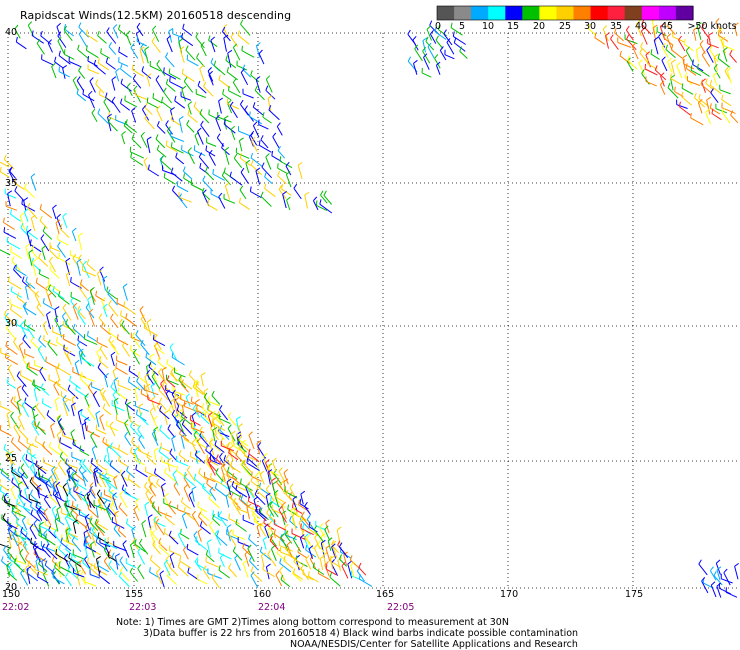 The height and width of the screenshot is (650, 740). Describe the element at coordinates (438, 26) in the screenshot. I see `colorbar-label: 0` at that location.